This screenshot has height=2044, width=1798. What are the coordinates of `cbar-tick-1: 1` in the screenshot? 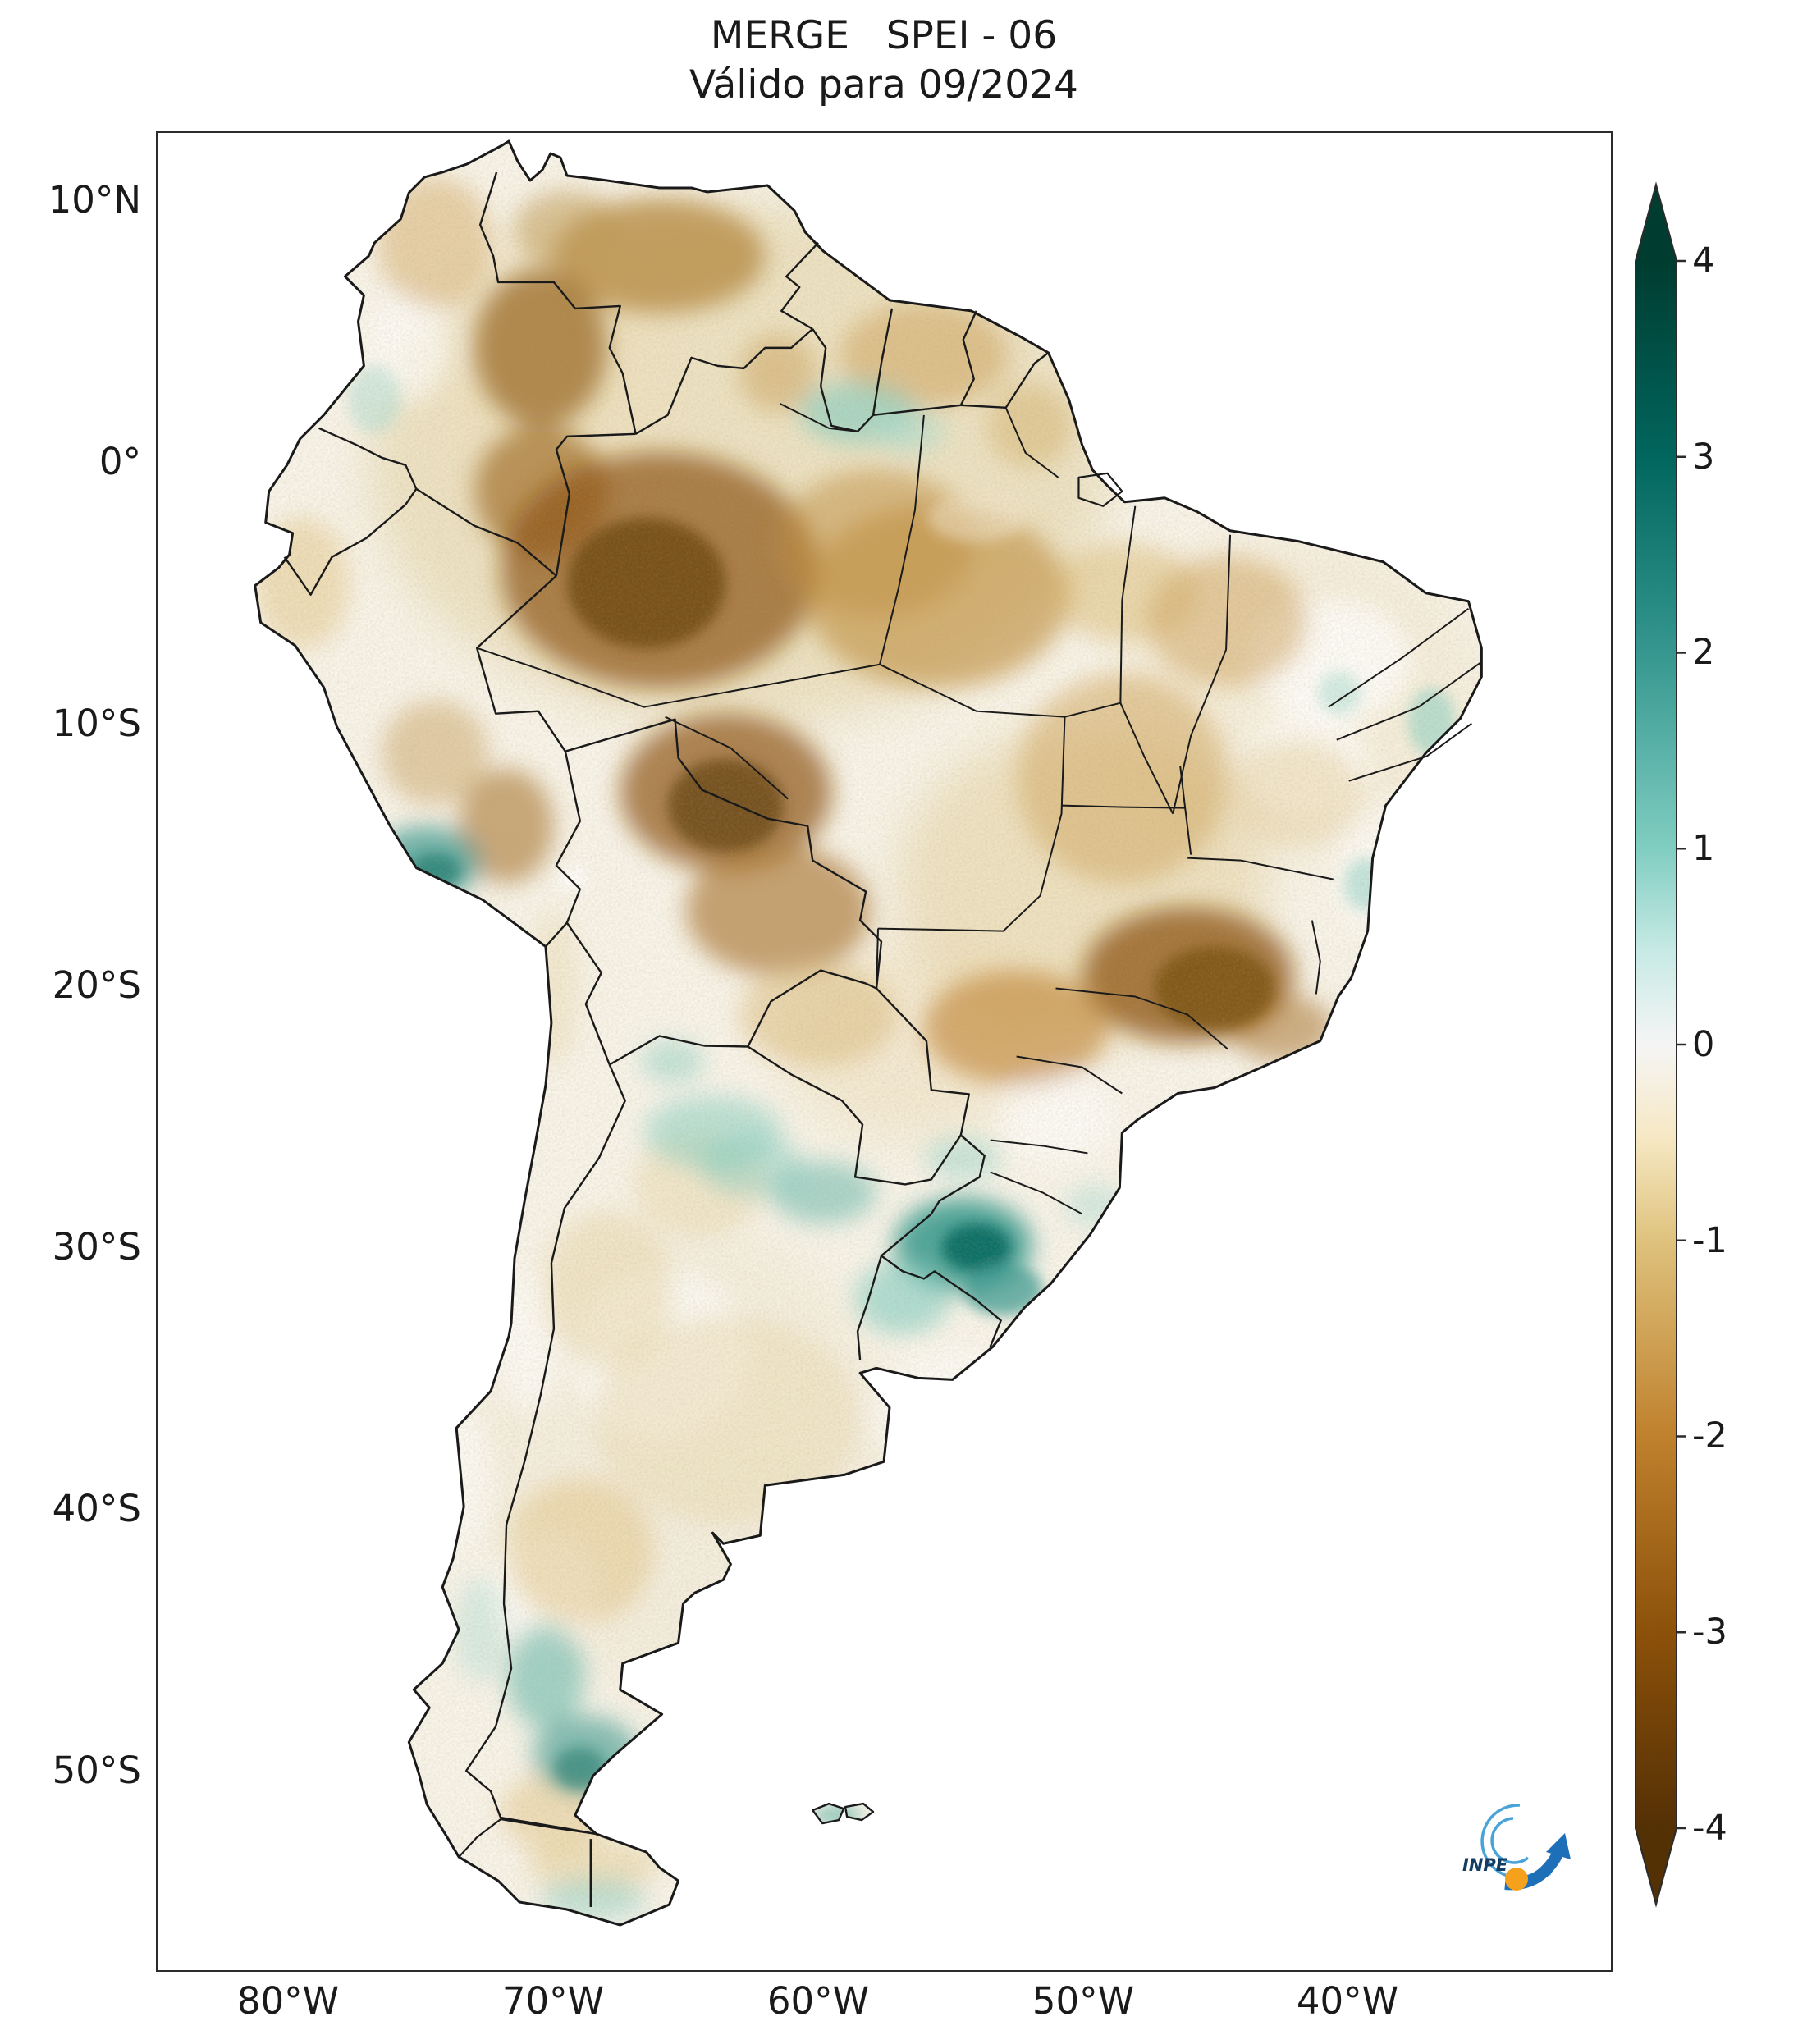 It's located at (1703, 849).